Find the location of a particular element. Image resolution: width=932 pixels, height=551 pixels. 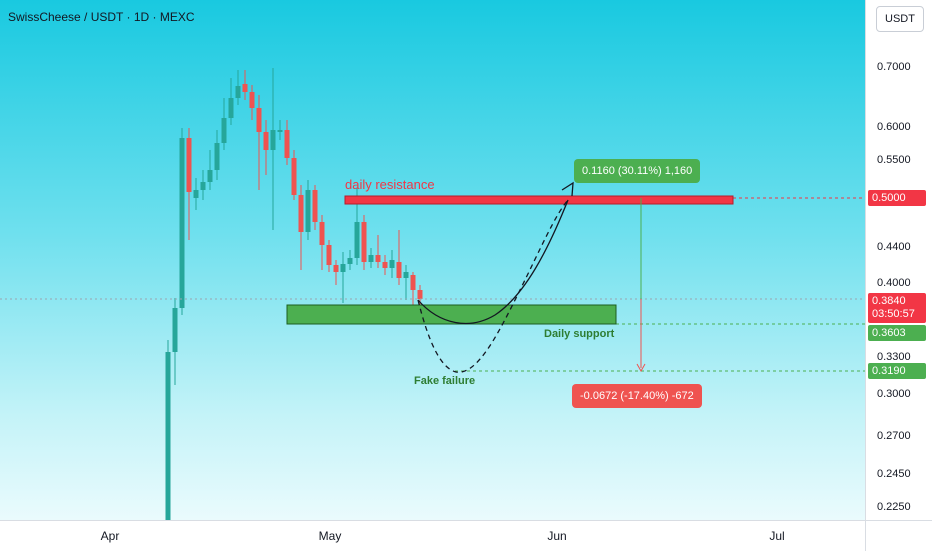

candle-countdown: 03:50:57 is located at coordinates (893, 314).